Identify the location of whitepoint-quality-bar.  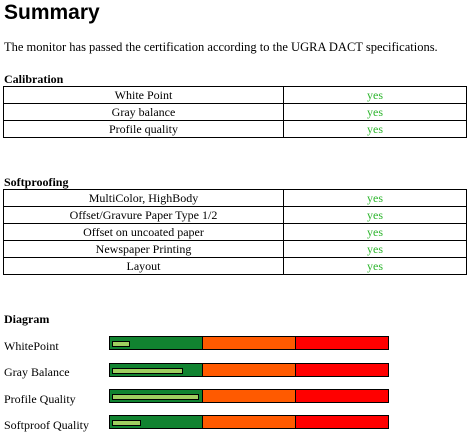
(249, 343).